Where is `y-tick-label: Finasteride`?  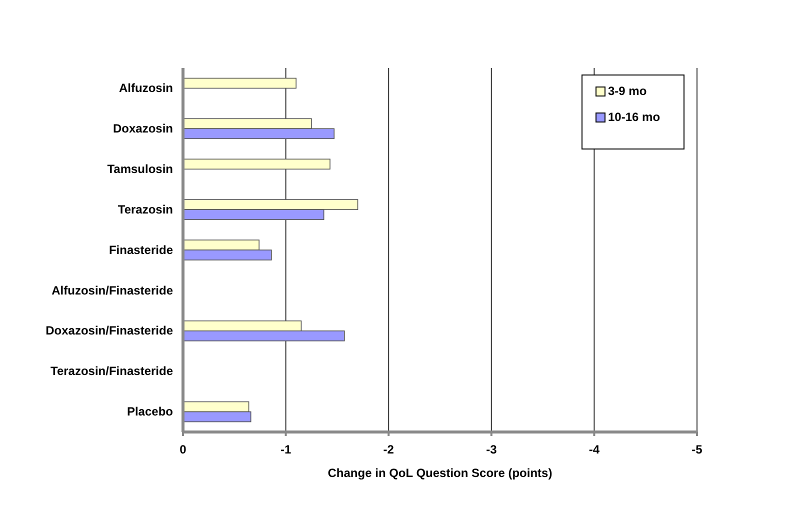
y-tick-label: Finasteride is located at coordinates (141, 249).